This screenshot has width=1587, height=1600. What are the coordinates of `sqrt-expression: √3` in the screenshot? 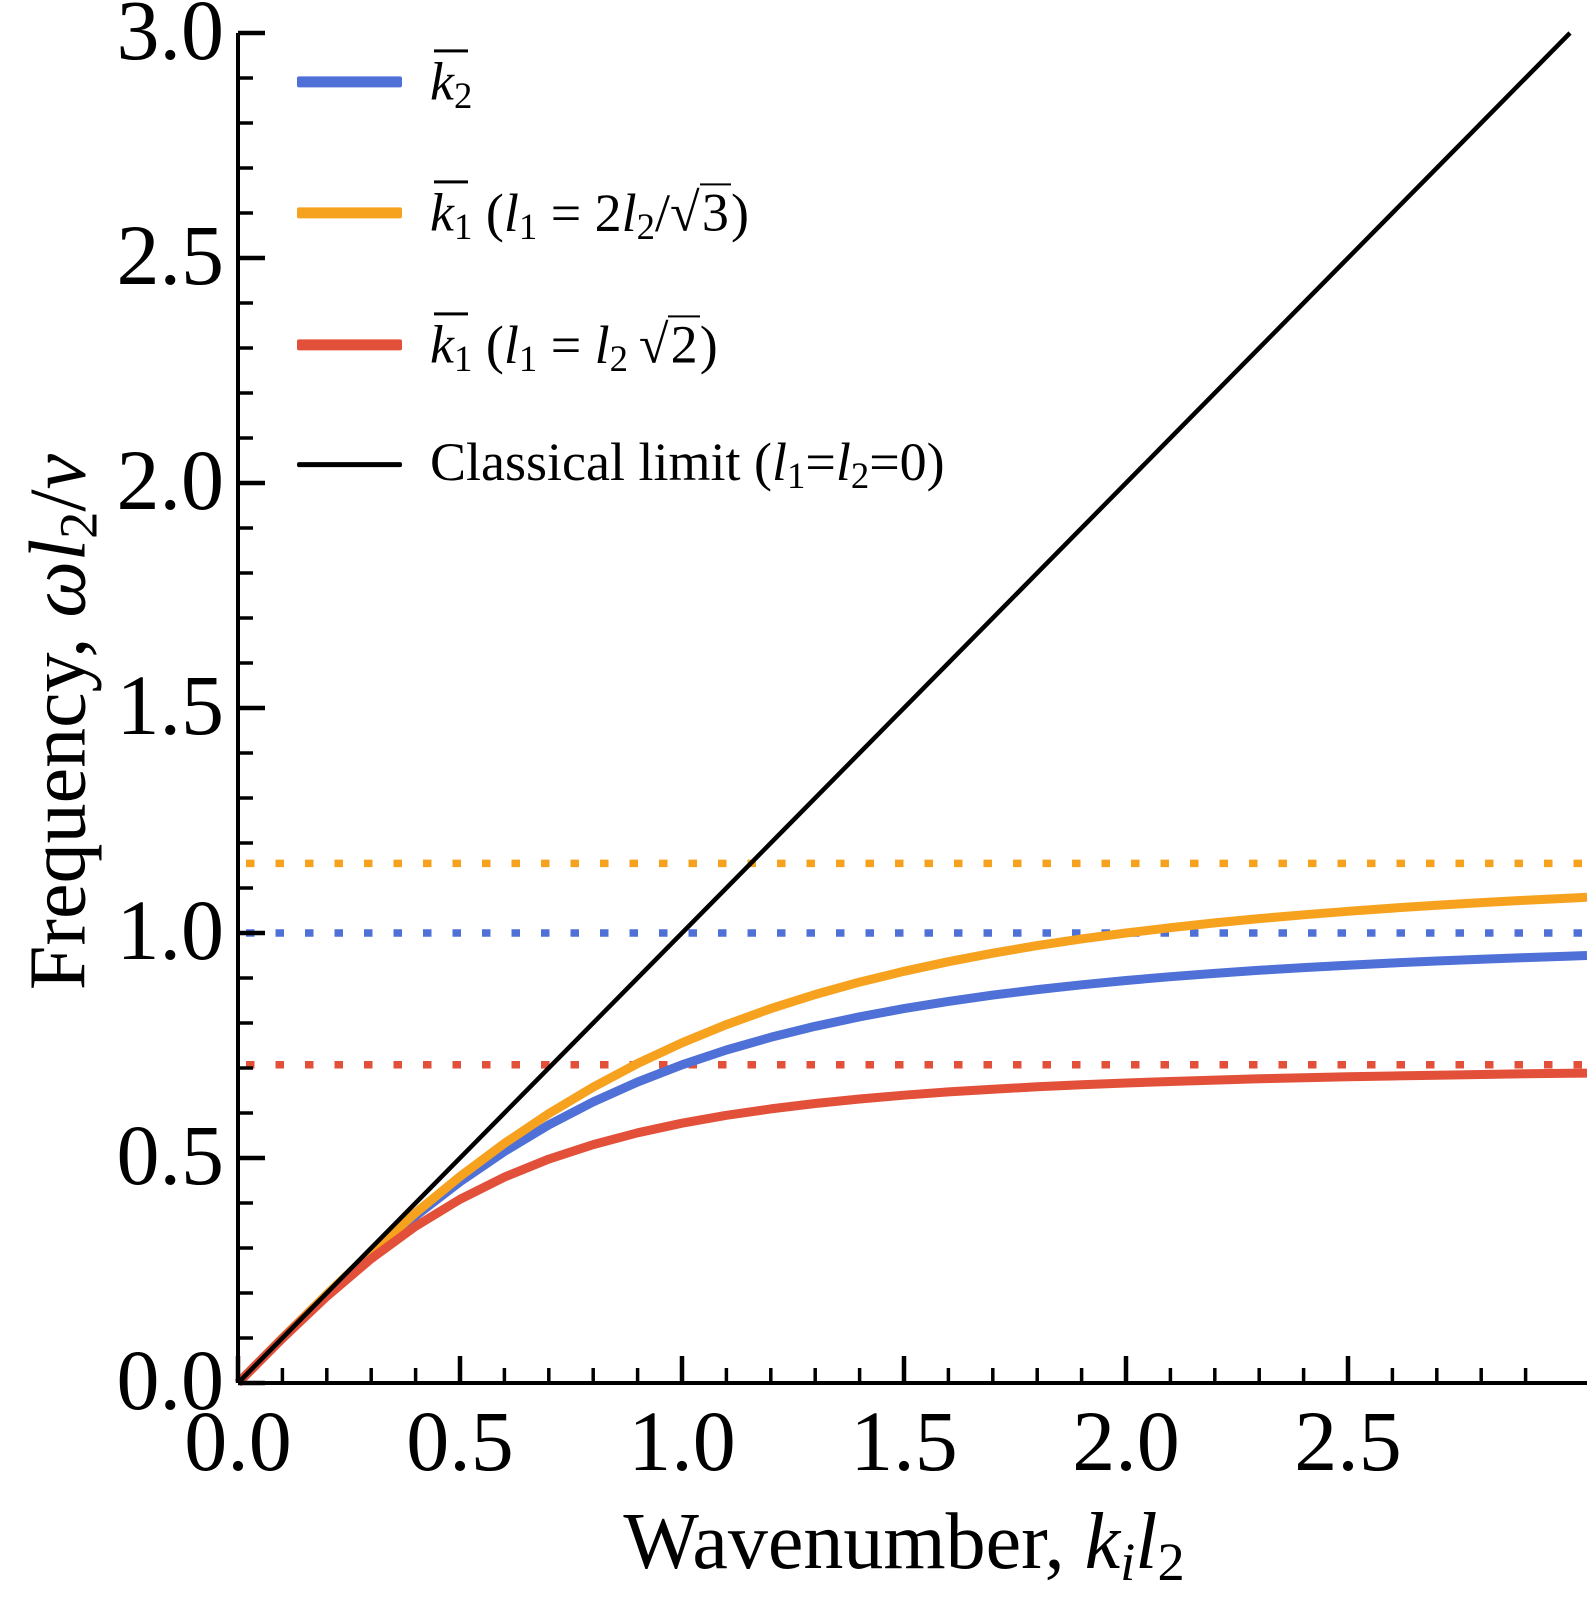 It's located at (700, 213).